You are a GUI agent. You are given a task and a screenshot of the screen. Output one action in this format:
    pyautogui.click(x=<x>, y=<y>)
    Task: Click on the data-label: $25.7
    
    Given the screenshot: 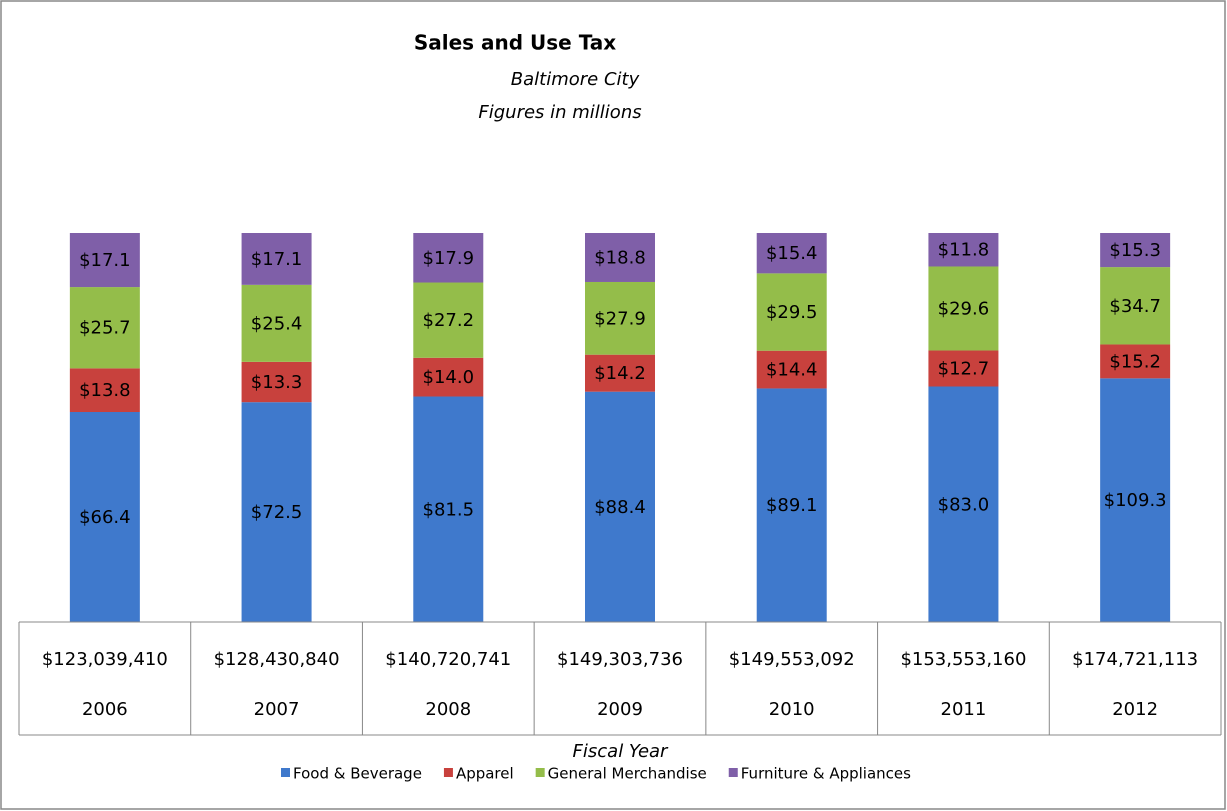 What is the action you would take?
    pyautogui.click(x=105, y=328)
    